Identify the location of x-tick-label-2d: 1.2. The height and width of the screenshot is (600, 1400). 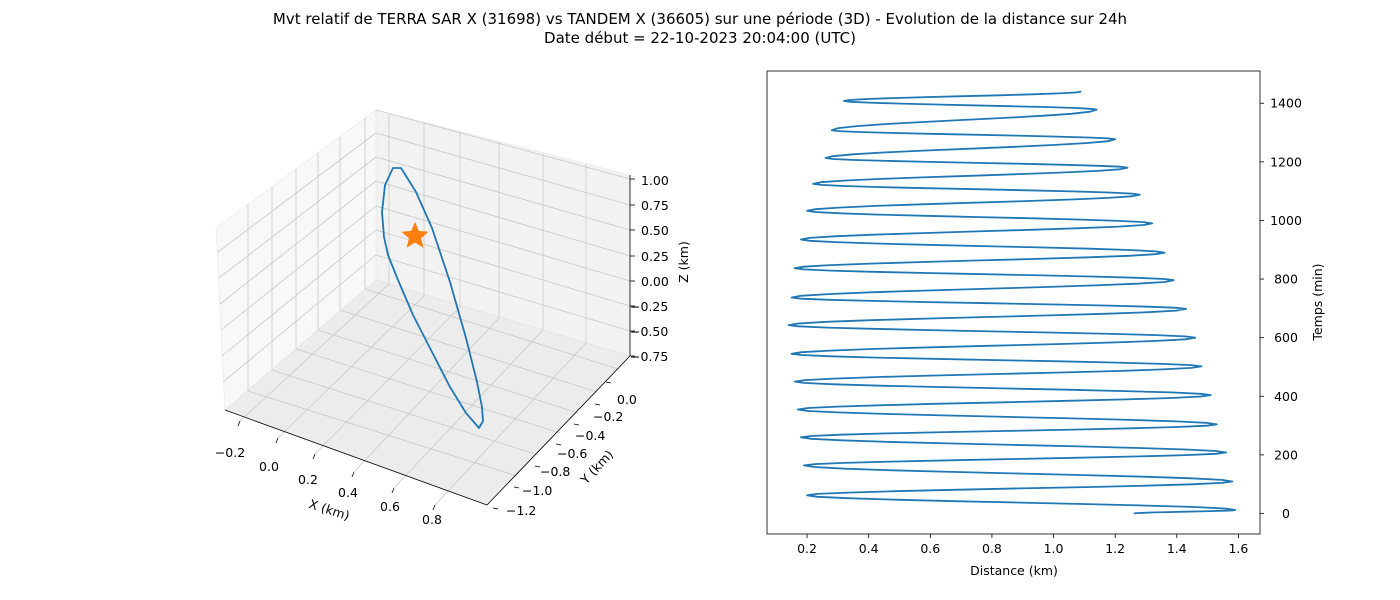
(1115, 548).